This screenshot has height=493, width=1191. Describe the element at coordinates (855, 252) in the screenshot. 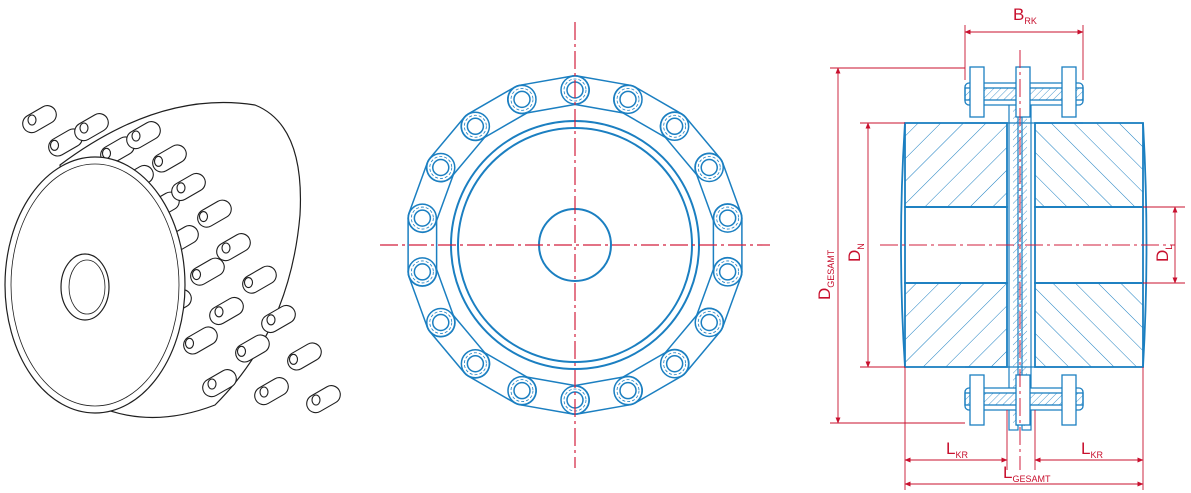

I see `dim-label-d-n: DN` at that location.